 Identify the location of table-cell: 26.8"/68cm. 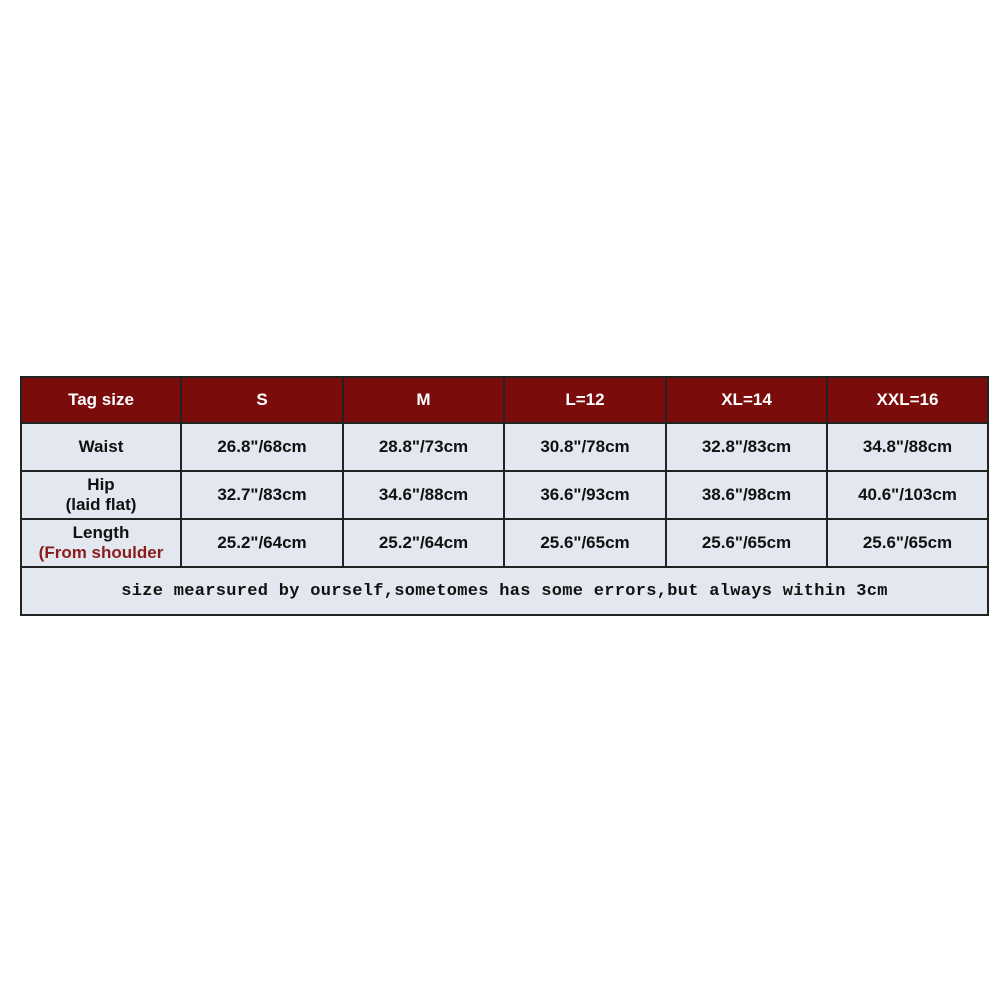
(262, 447).